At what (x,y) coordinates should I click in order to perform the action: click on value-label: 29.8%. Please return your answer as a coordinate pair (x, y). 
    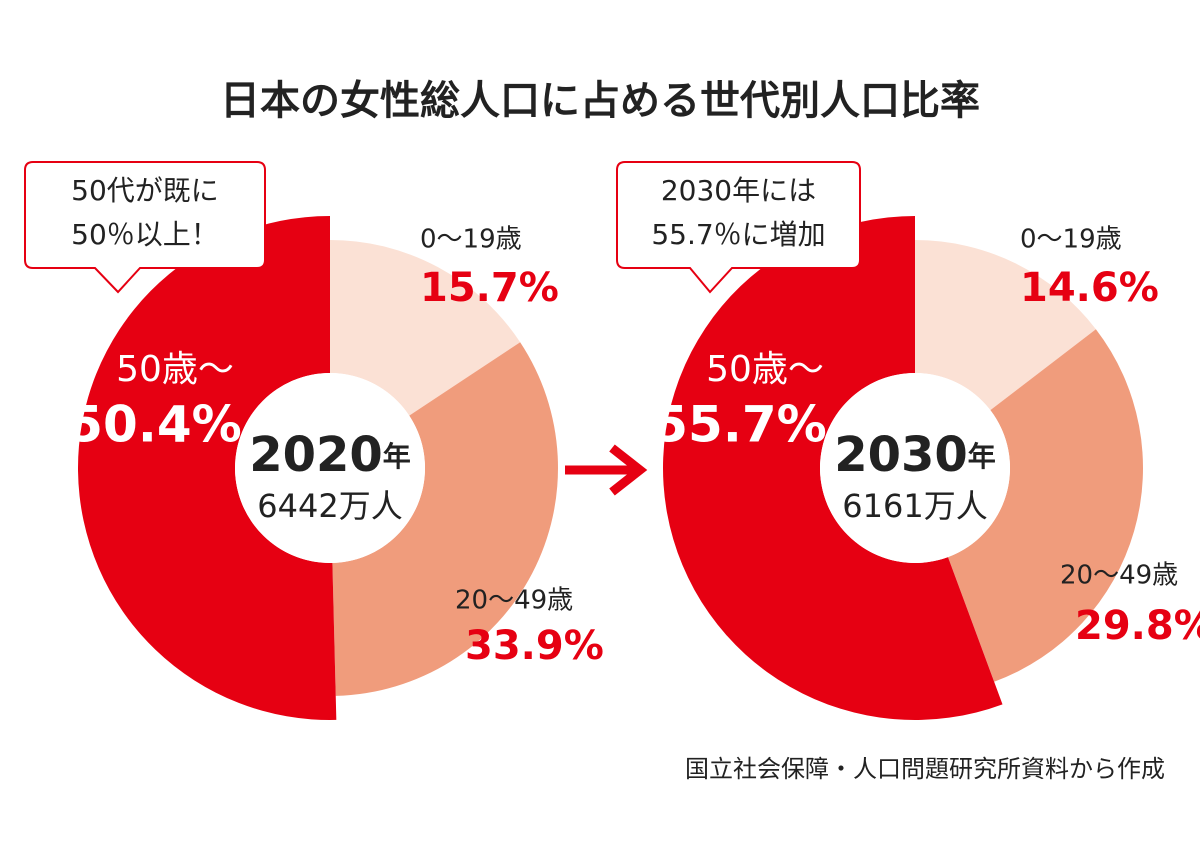
    Looking at the image, I should click on (1137, 626).